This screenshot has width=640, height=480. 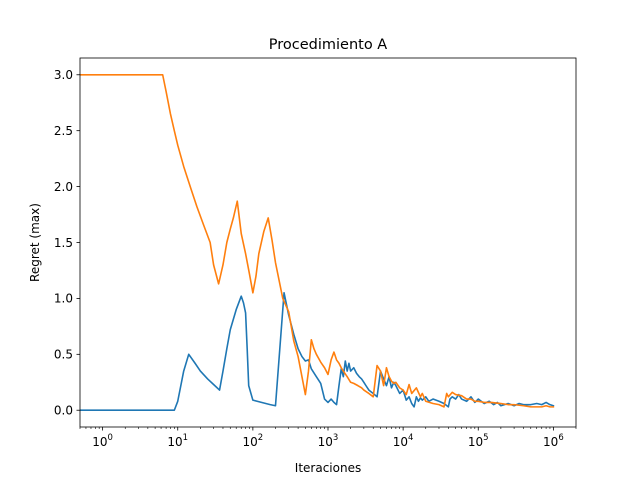 I want to click on x-tick-label: 10⁶, so click(x=553, y=441).